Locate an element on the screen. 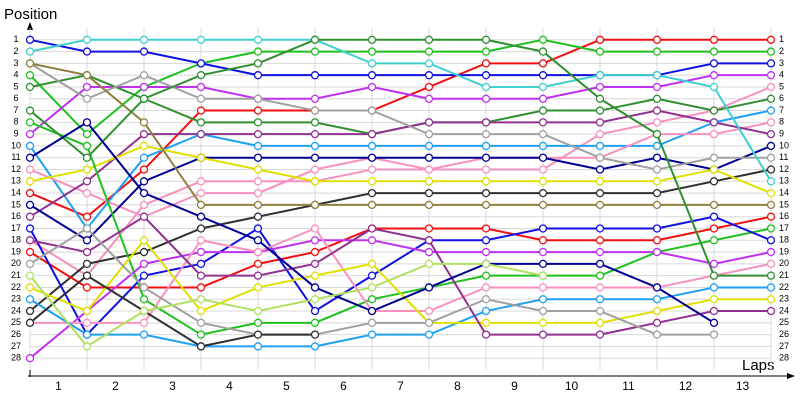  x-tick-label: 1 is located at coordinates (58, 386).